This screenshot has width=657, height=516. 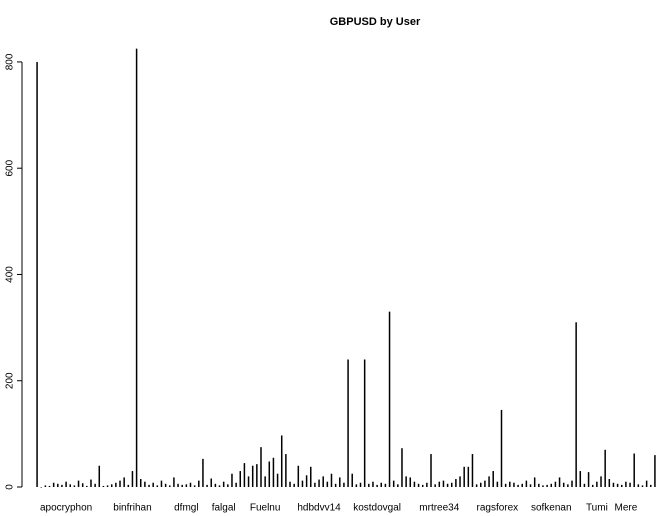 I want to click on x-tick-label: hdbdvv14, so click(x=319, y=508).